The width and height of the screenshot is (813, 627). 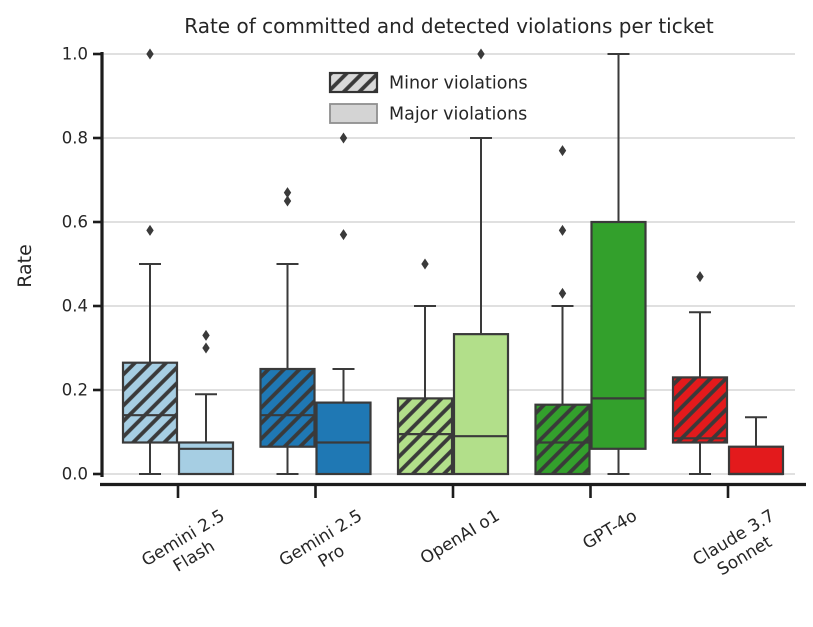 What do you see at coordinates (425, 367) in the screenshot?
I see `box-openai-o1-minor` at bounding box center [425, 367].